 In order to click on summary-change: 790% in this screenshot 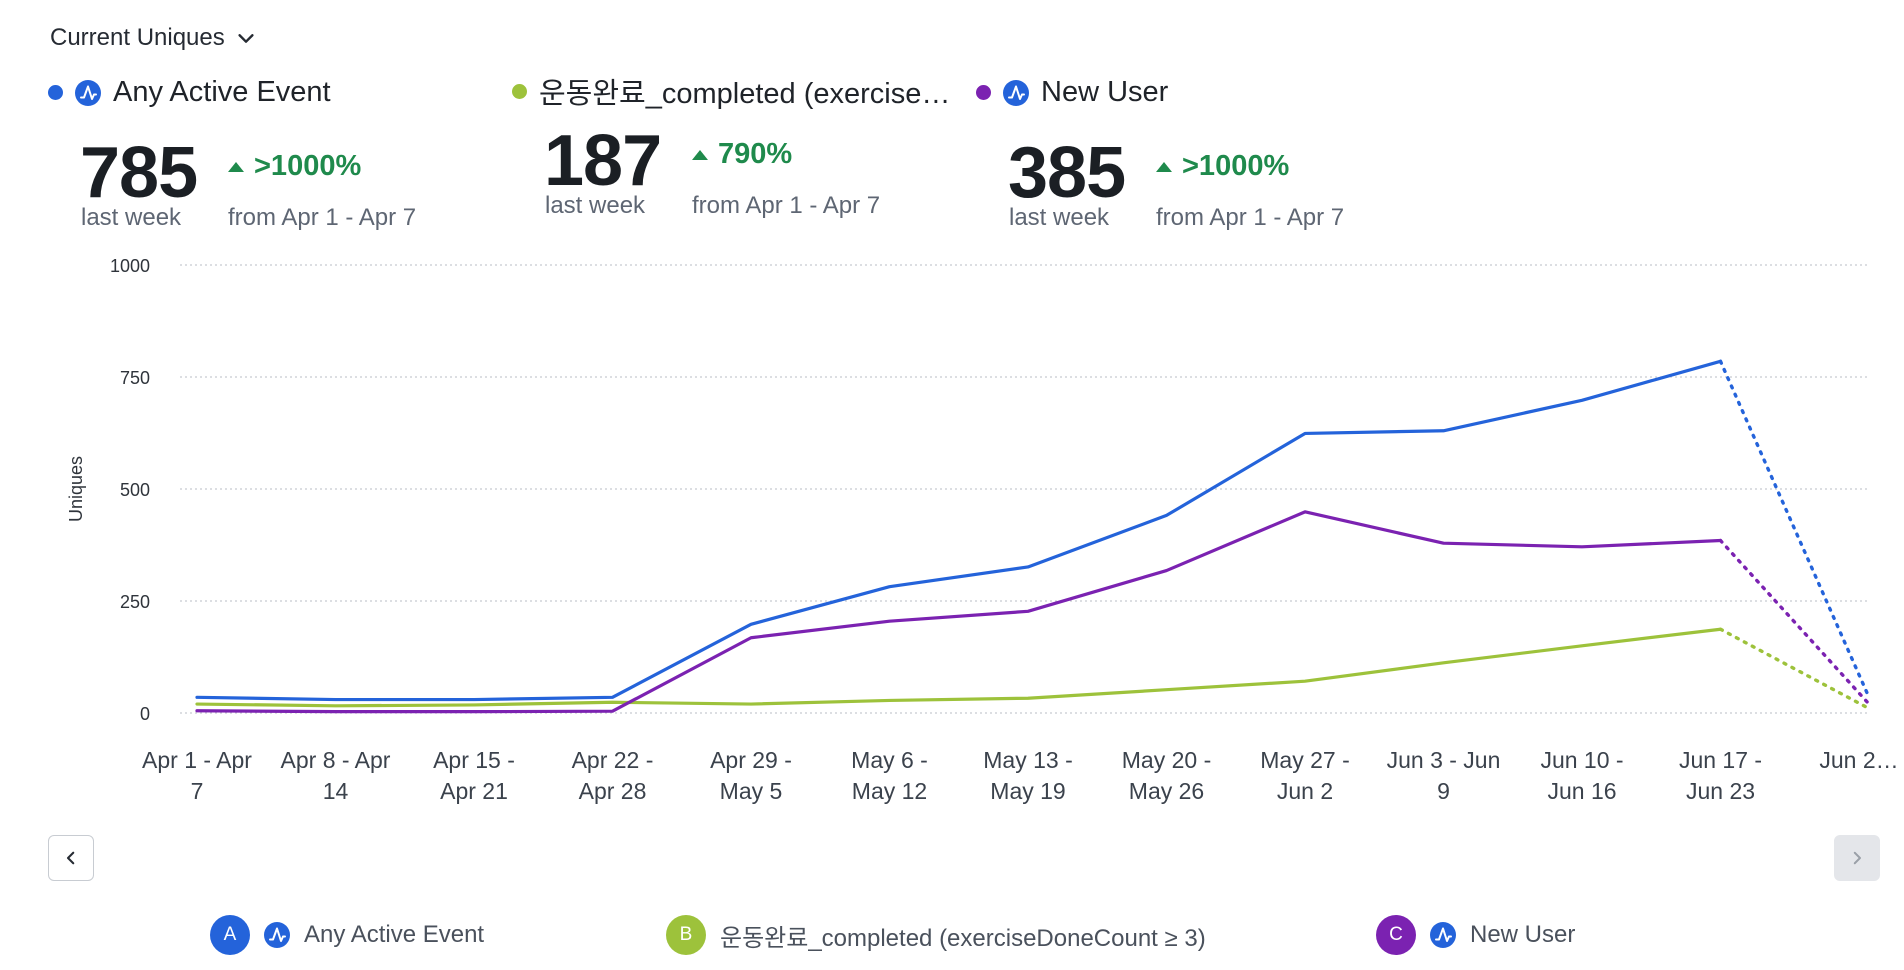, I will do `click(742, 154)`.